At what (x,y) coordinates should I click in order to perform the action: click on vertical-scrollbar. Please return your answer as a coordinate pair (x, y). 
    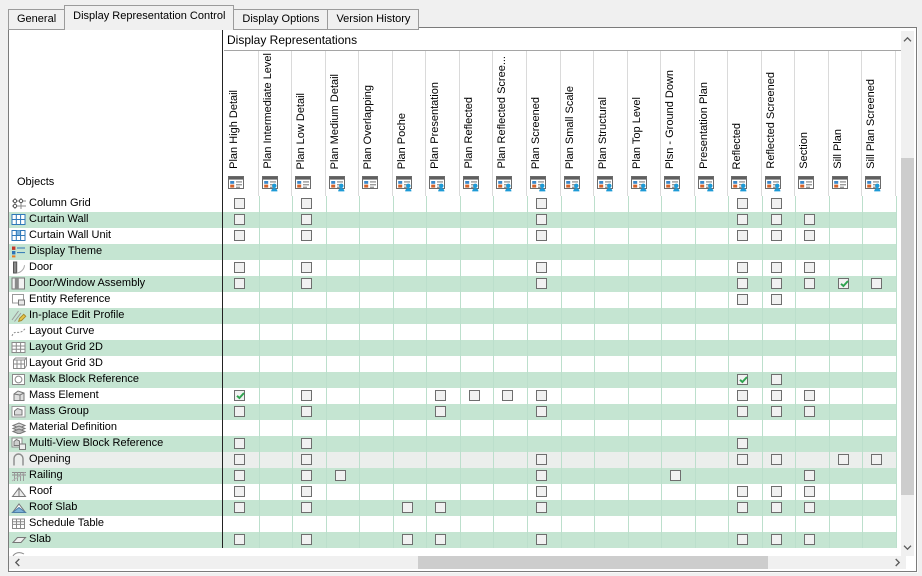
    Looking at the image, I should click on (907, 293).